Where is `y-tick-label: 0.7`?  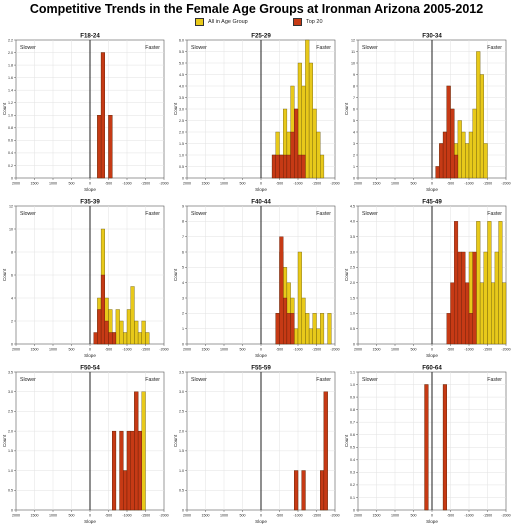
y-tick-label: 0.7 is located at coordinates (352, 422).